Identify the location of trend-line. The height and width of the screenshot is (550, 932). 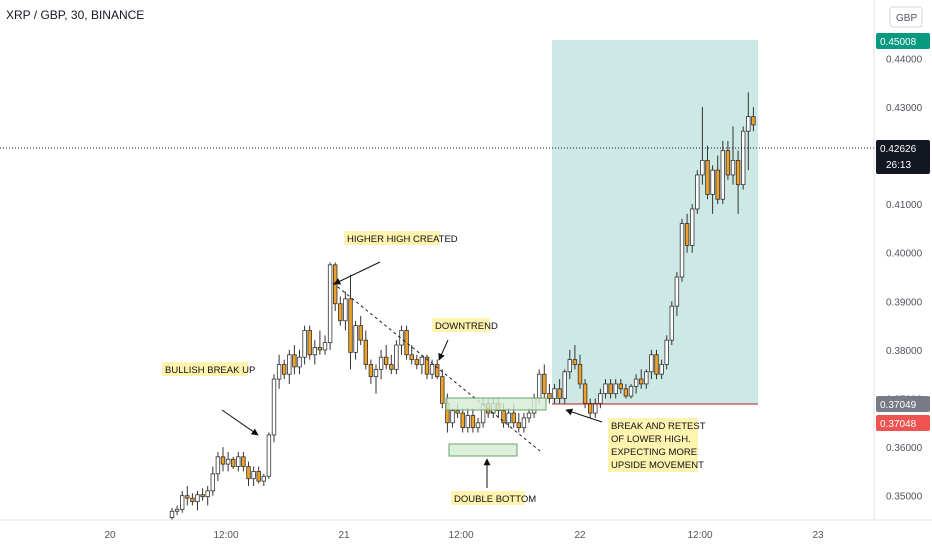
(436, 367).